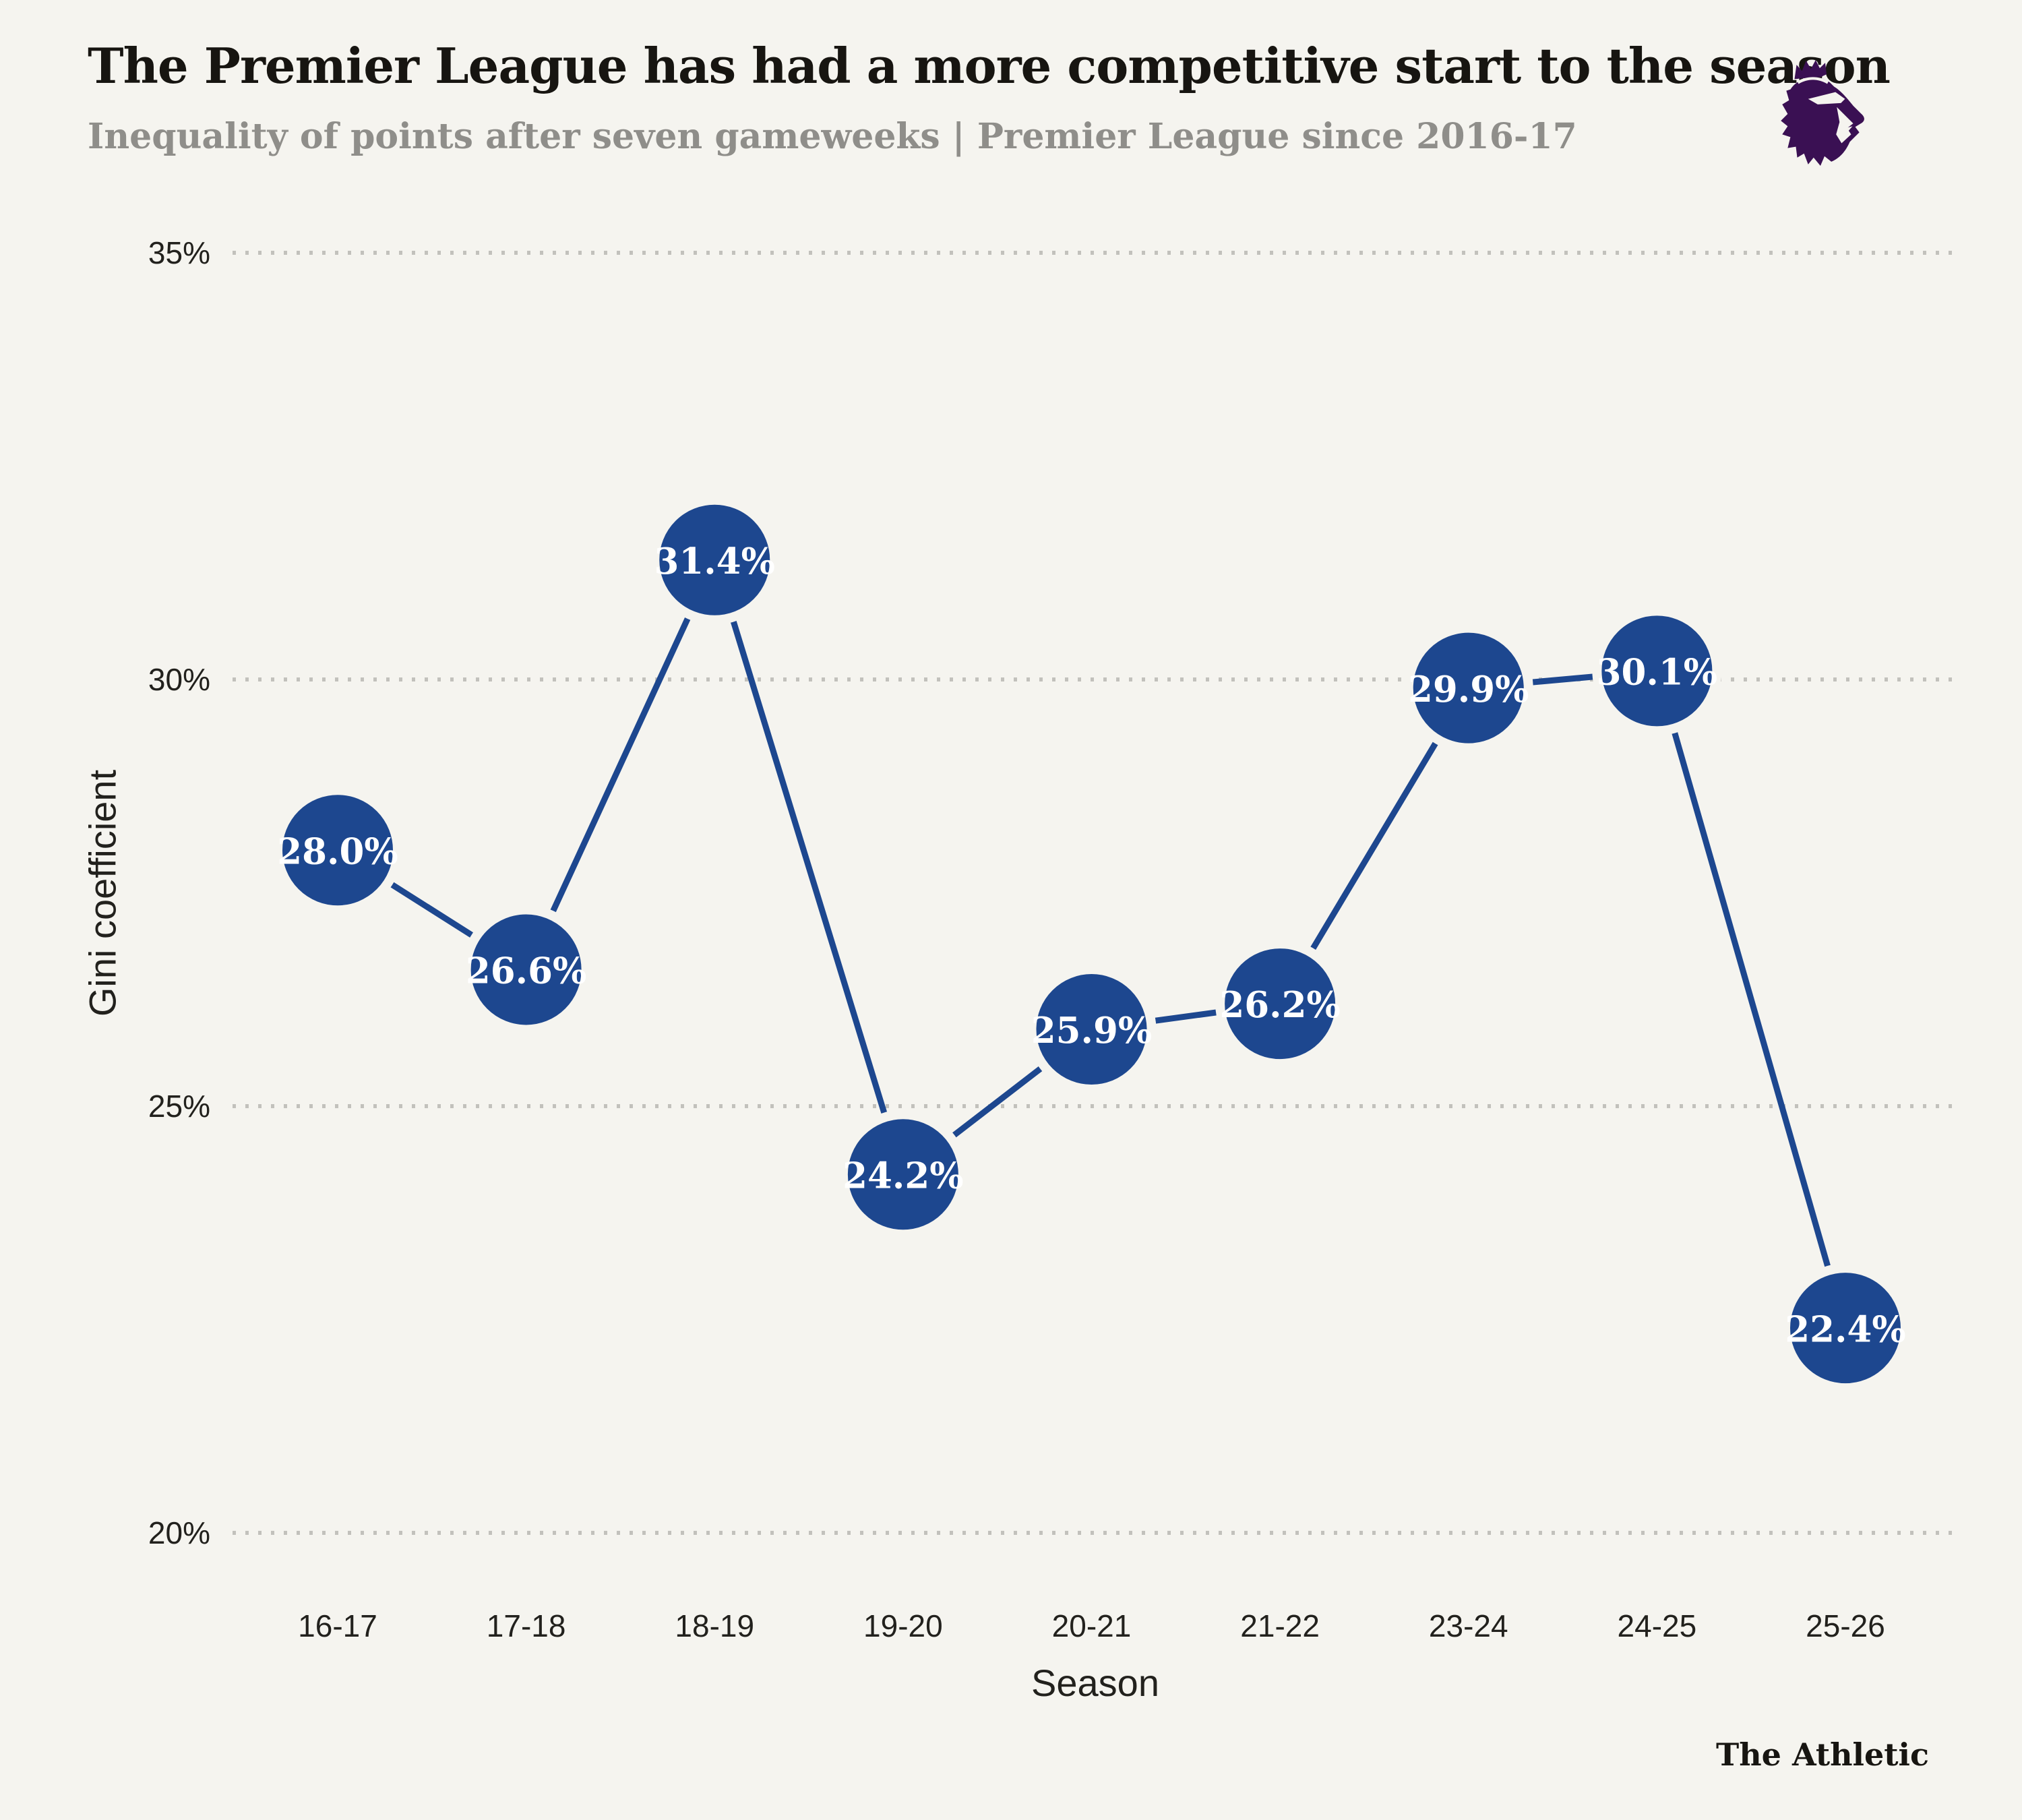 The height and width of the screenshot is (1820, 2022). Describe the element at coordinates (102, 893) in the screenshot. I see `y-axis-title: Gini coefficient` at that location.